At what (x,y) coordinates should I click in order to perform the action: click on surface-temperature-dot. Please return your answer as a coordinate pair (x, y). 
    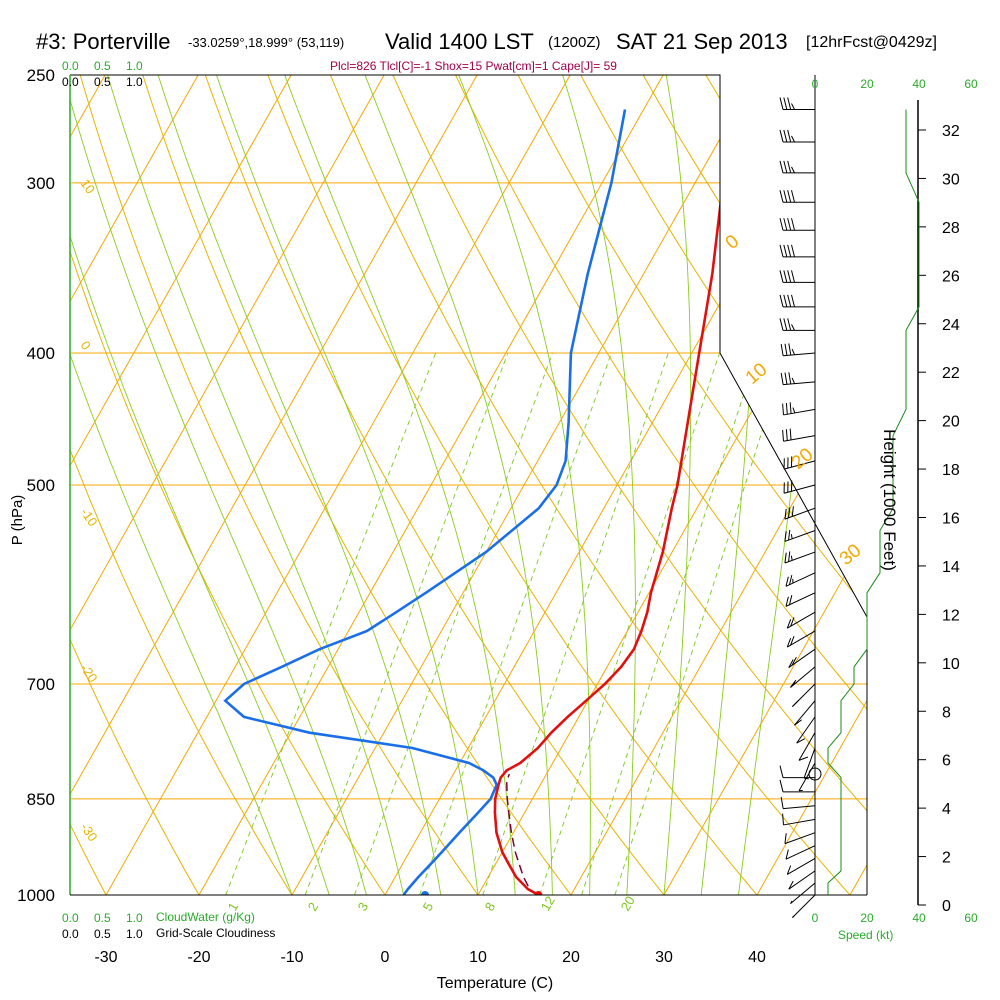
    Looking at the image, I should click on (538, 893).